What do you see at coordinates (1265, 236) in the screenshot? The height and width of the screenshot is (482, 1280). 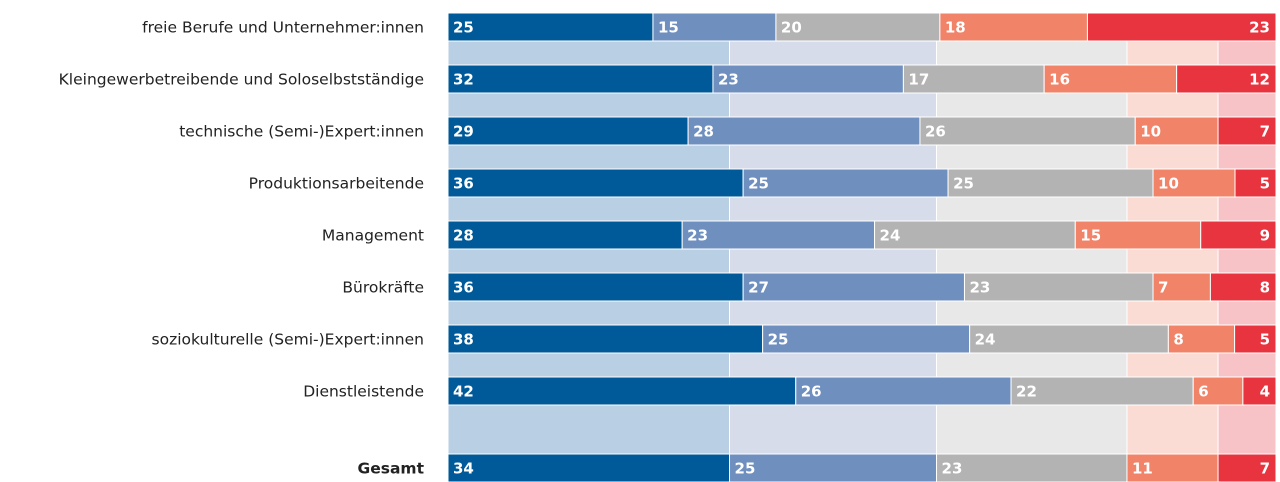 I see `value-label: 9` at bounding box center [1265, 236].